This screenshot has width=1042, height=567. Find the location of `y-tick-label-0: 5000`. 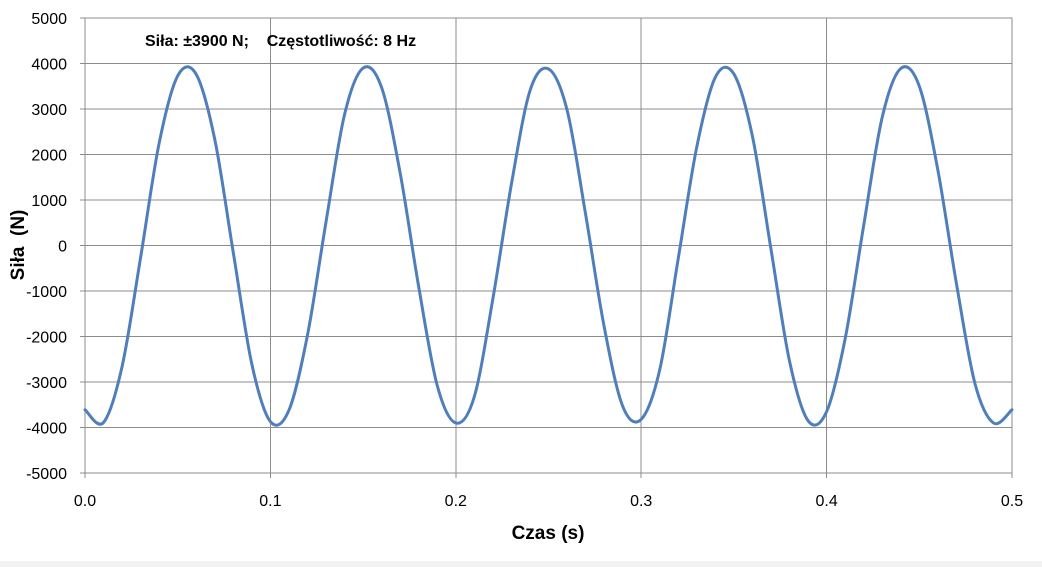

y-tick-label-0: 5000 is located at coordinates (49, 19).